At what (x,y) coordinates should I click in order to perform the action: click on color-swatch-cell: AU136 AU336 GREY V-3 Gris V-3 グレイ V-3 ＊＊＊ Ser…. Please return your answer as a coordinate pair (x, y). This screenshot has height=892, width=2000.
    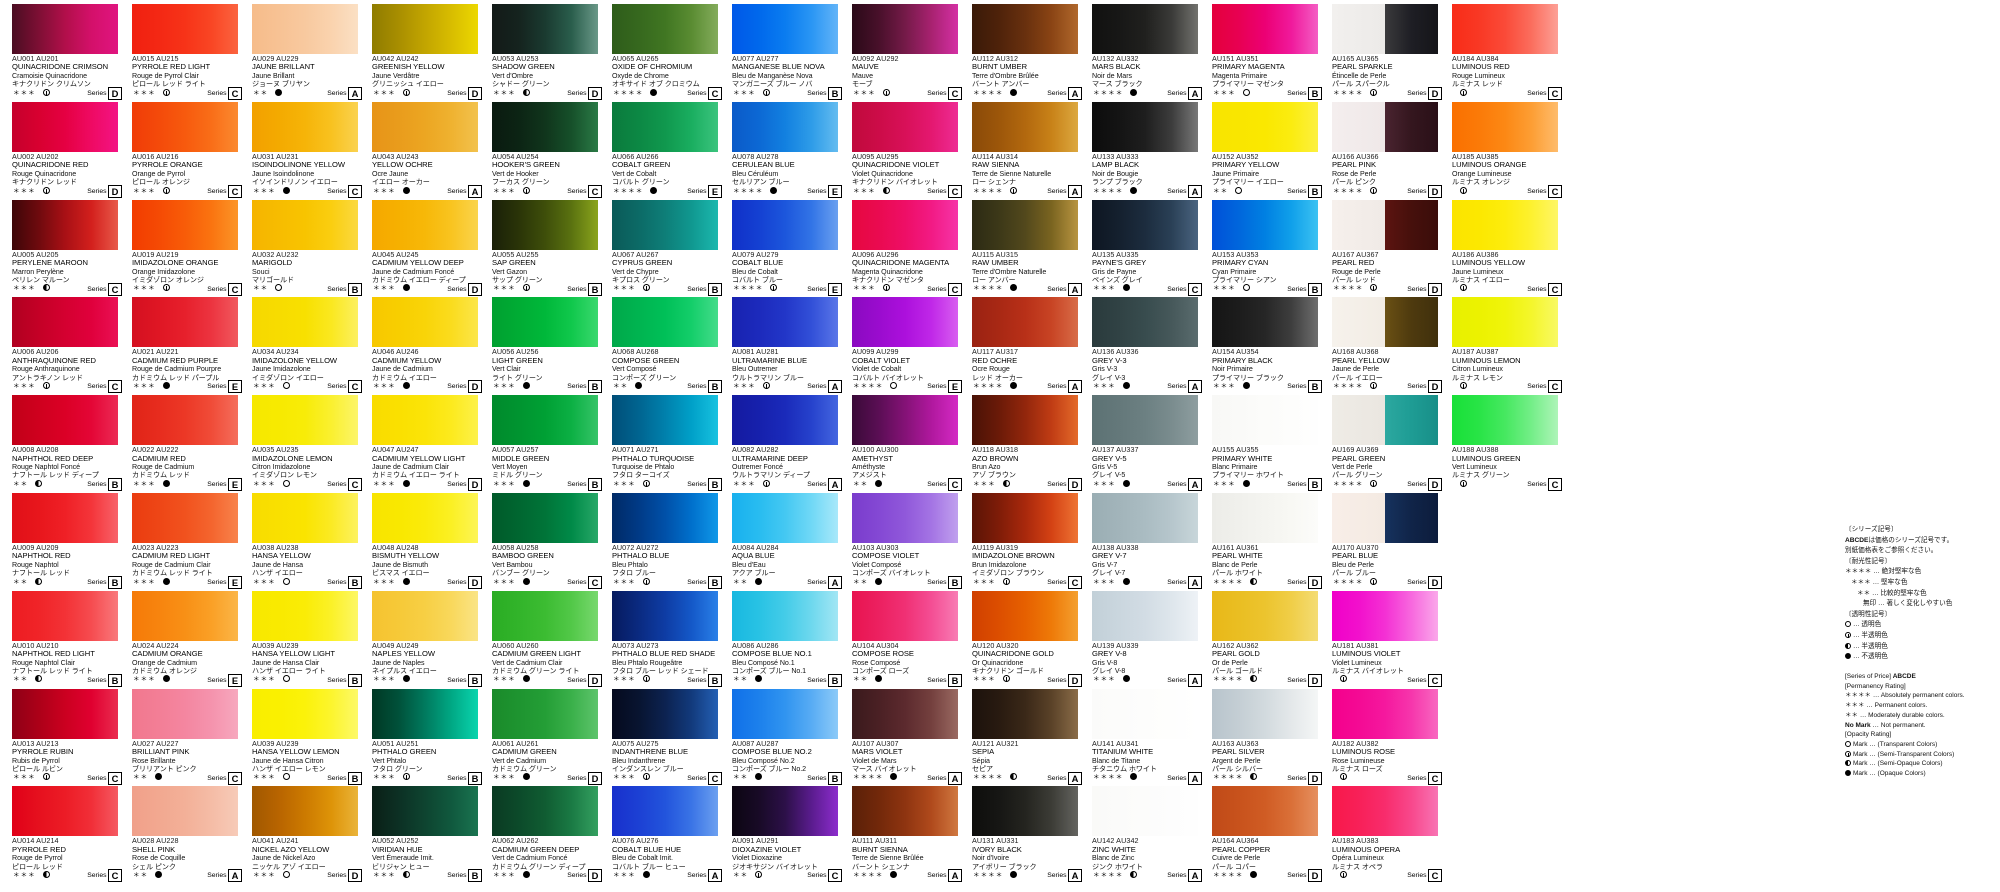
    Looking at the image, I should click on (1141, 346).